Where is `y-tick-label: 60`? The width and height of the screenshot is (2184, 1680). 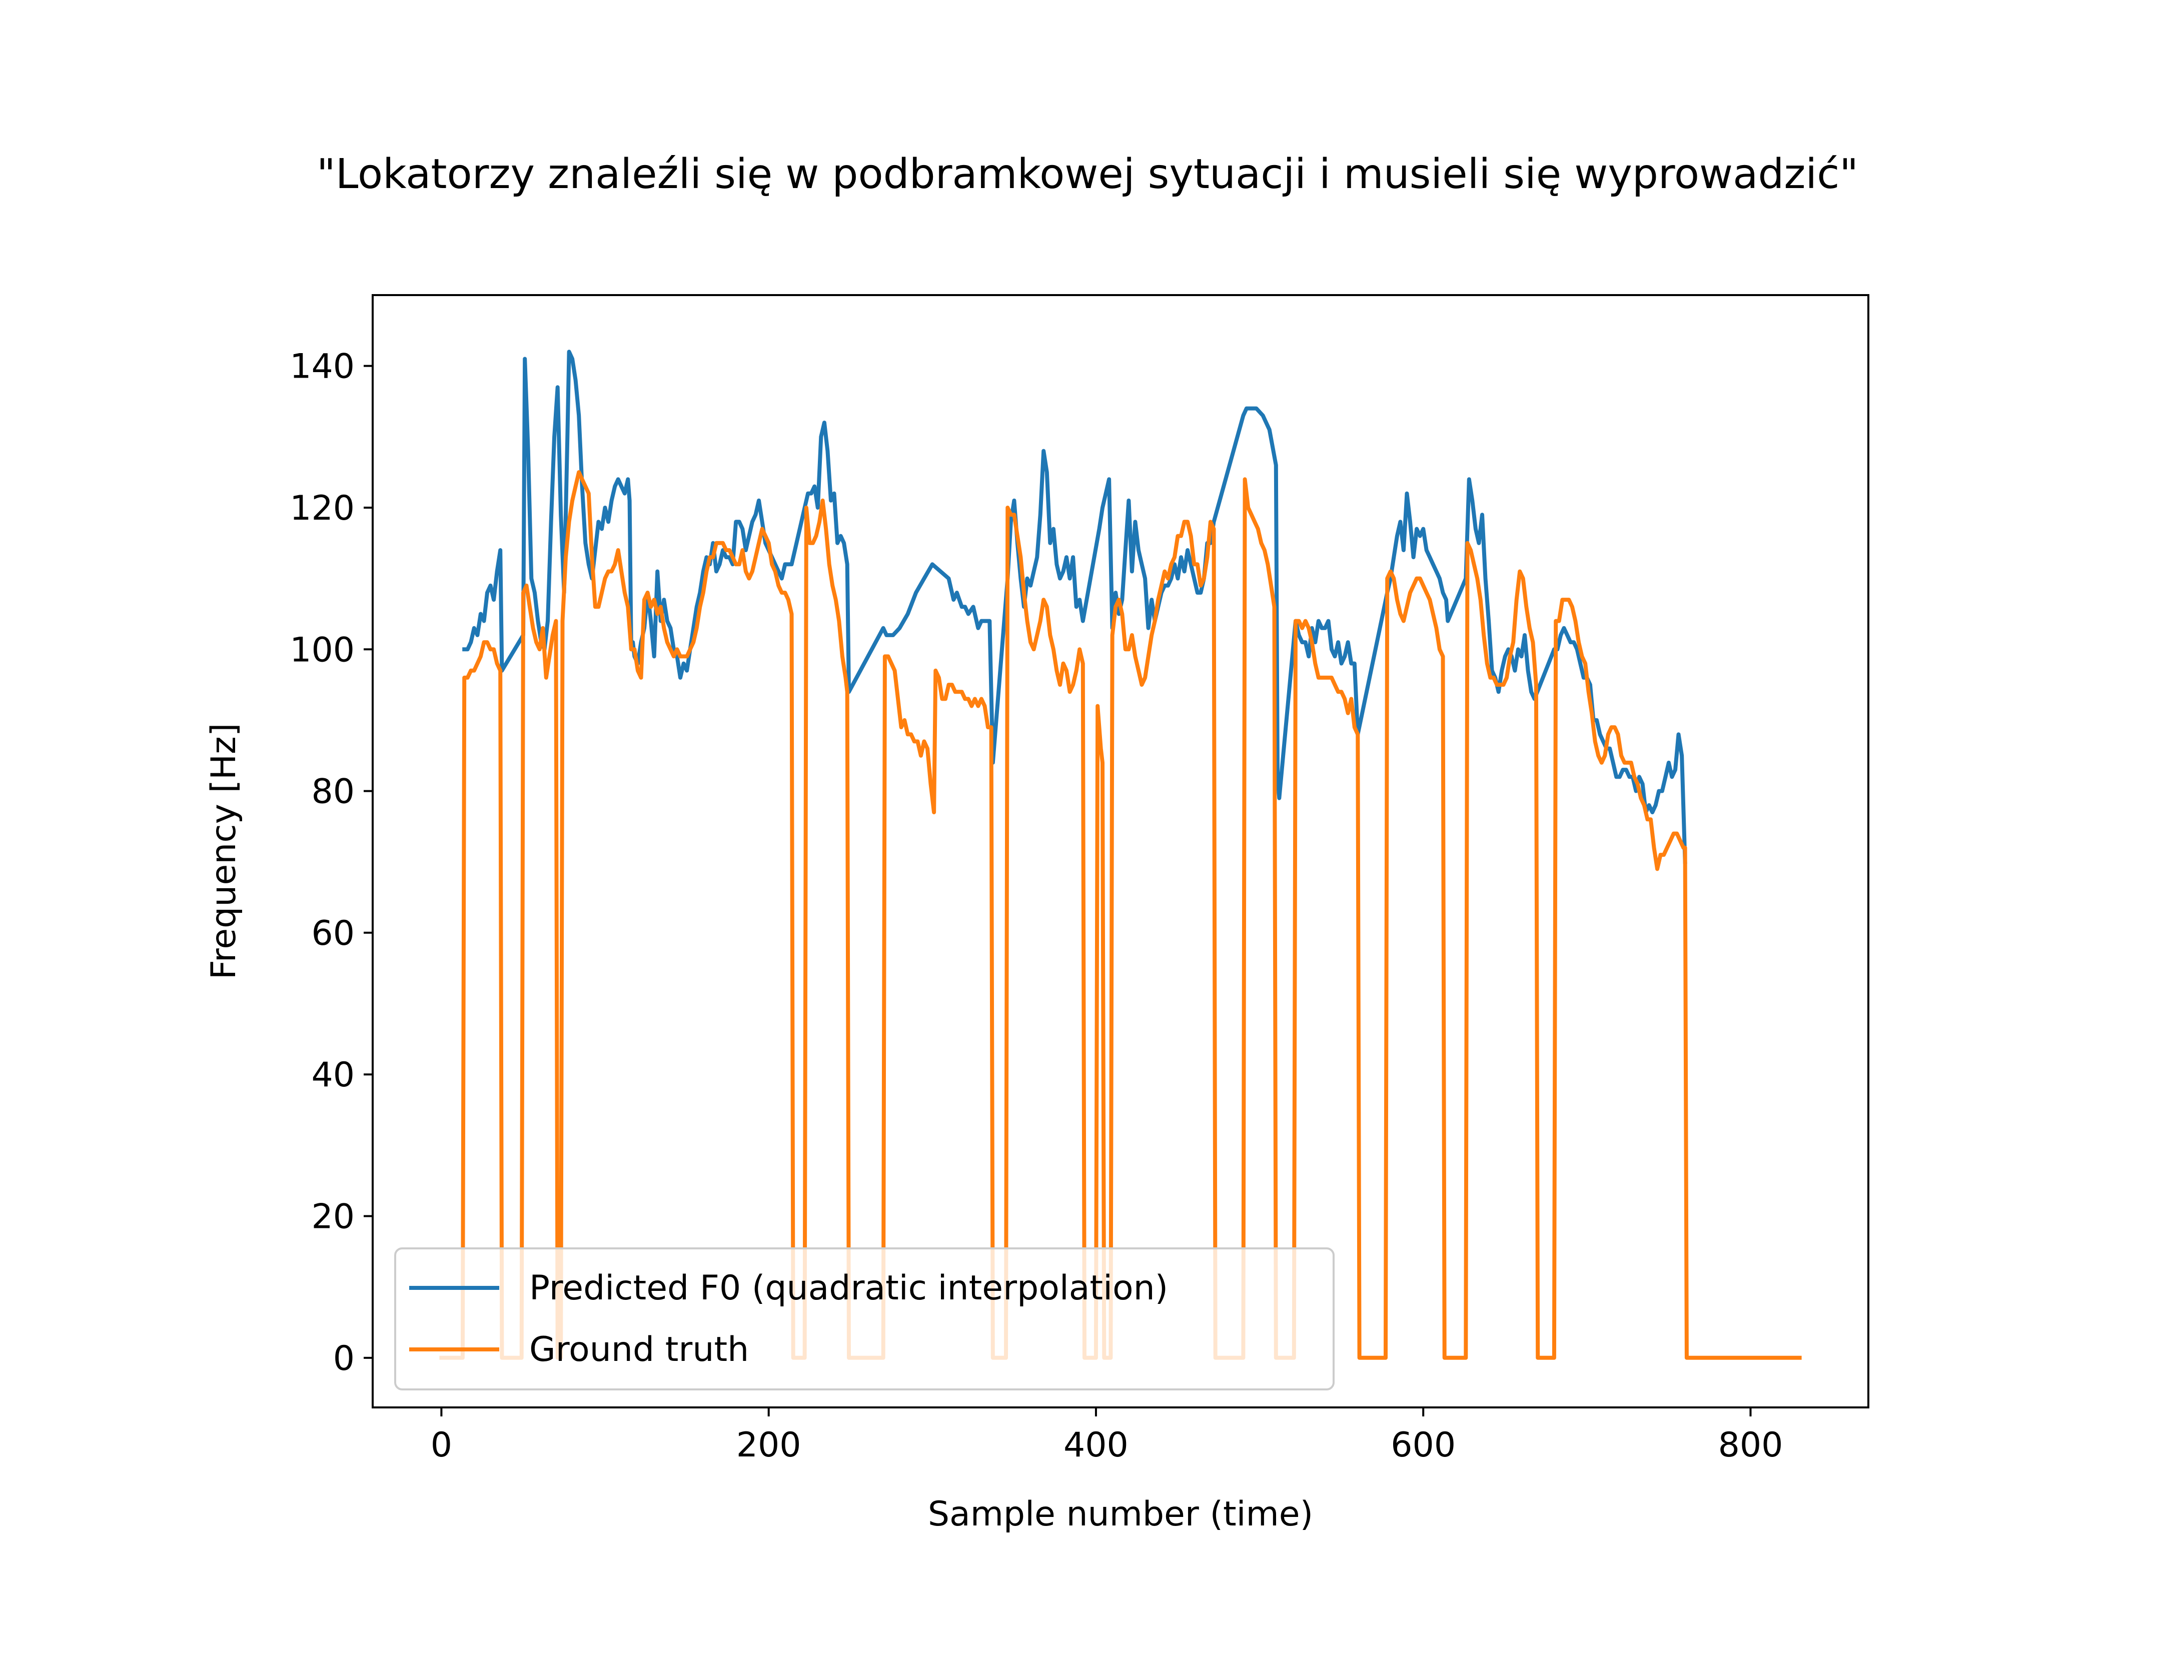 y-tick-label: 60 is located at coordinates (333, 933).